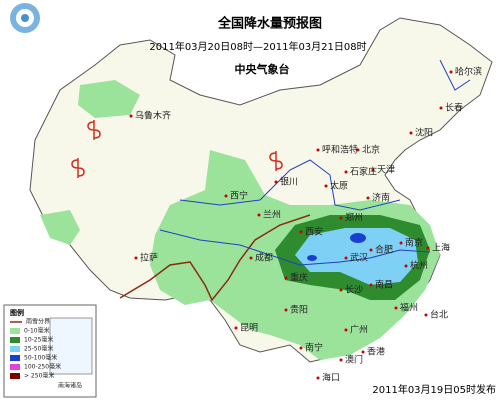 The image size is (500, 404). What do you see at coordinates (454, 108) in the screenshot?
I see `city-label: 长春` at bounding box center [454, 108].